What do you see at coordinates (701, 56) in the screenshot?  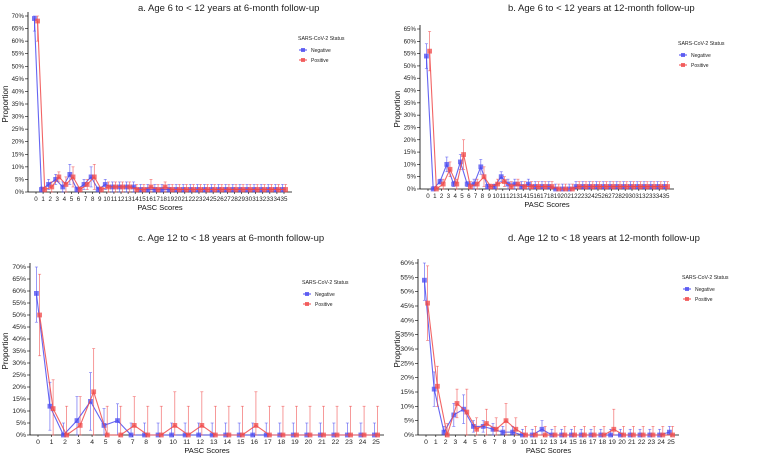 I see `legend-label: Negative` at bounding box center [701, 56].